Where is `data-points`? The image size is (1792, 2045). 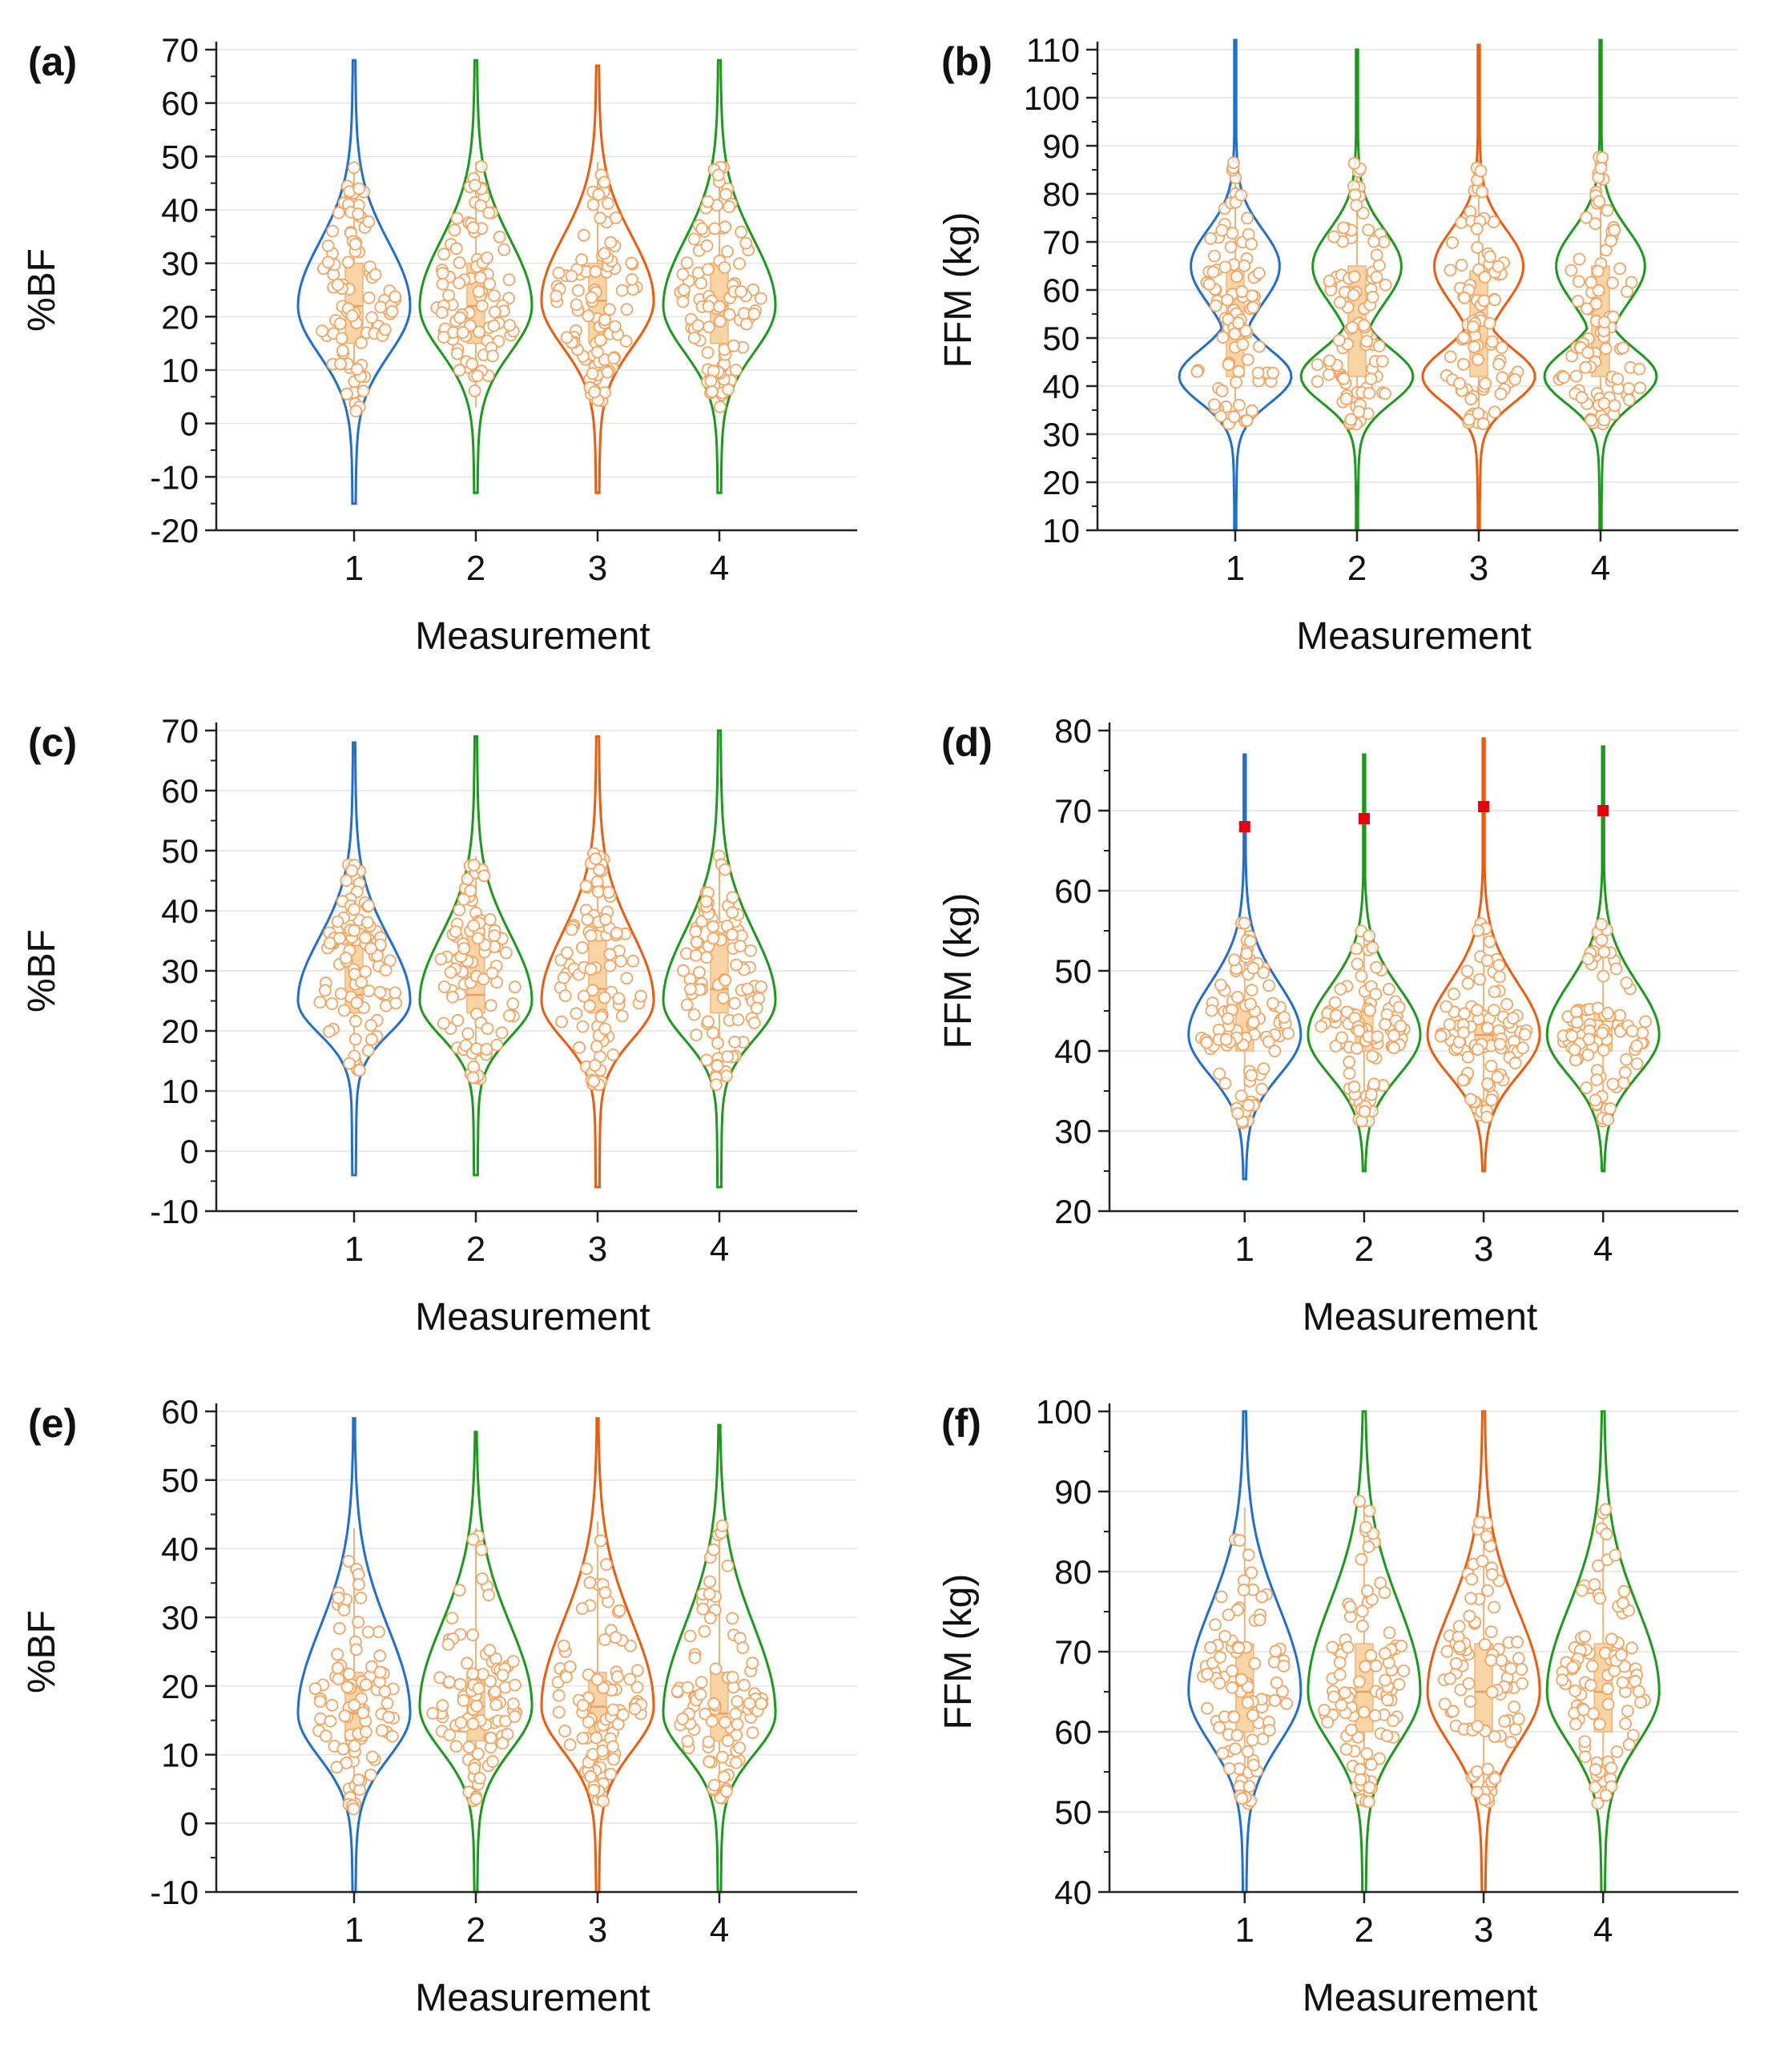 data-points is located at coordinates (600, 969).